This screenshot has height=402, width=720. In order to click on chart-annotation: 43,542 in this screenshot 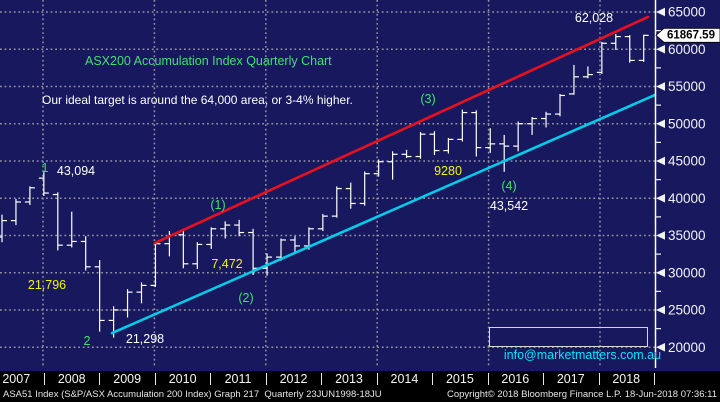, I will do `click(509, 206)`.